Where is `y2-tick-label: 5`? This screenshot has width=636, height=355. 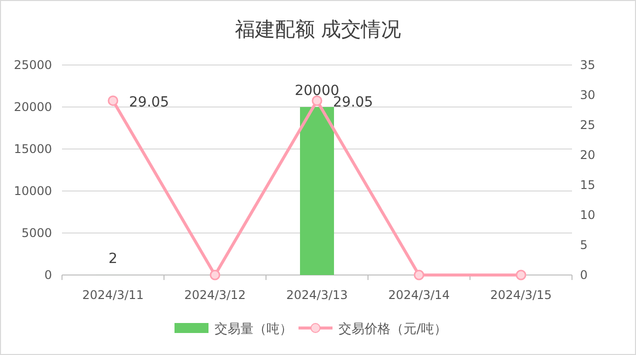
y2-tick-label: 5 is located at coordinates (584, 245).